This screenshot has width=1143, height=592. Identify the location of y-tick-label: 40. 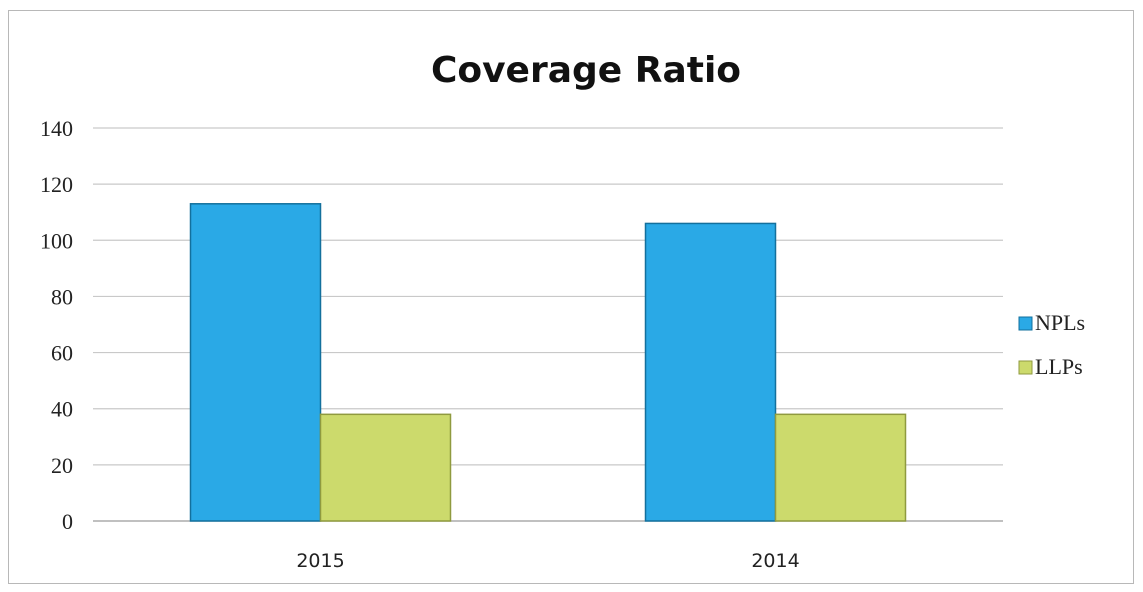
(62, 409).